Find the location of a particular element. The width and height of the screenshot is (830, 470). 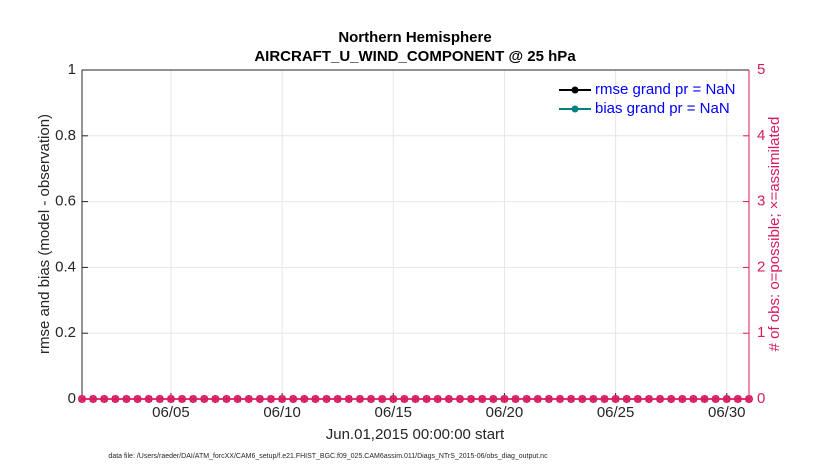

y-tick-label: 0.2 is located at coordinates (65, 332).